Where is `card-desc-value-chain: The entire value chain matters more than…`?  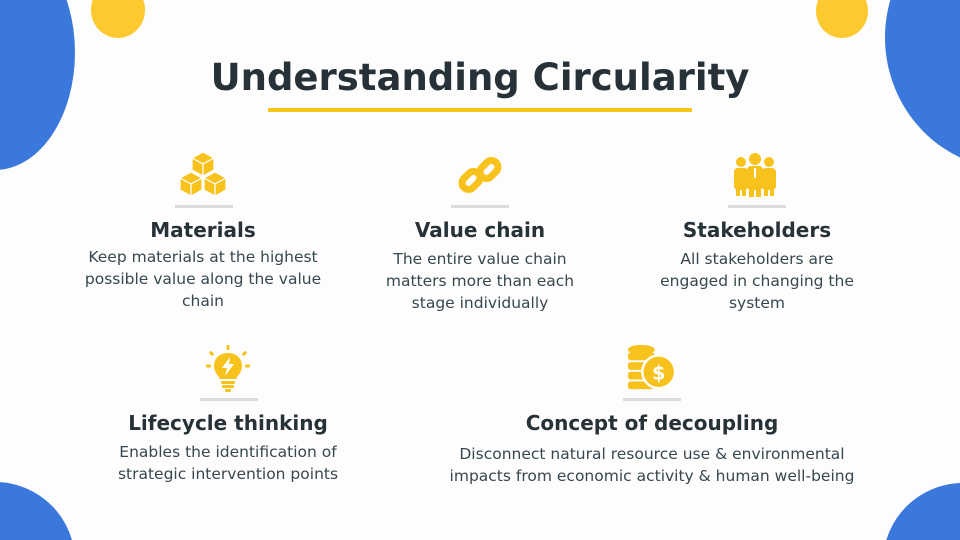
card-desc-value-chain: The entire value chain matters more than… is located at coordinates (480, 281).